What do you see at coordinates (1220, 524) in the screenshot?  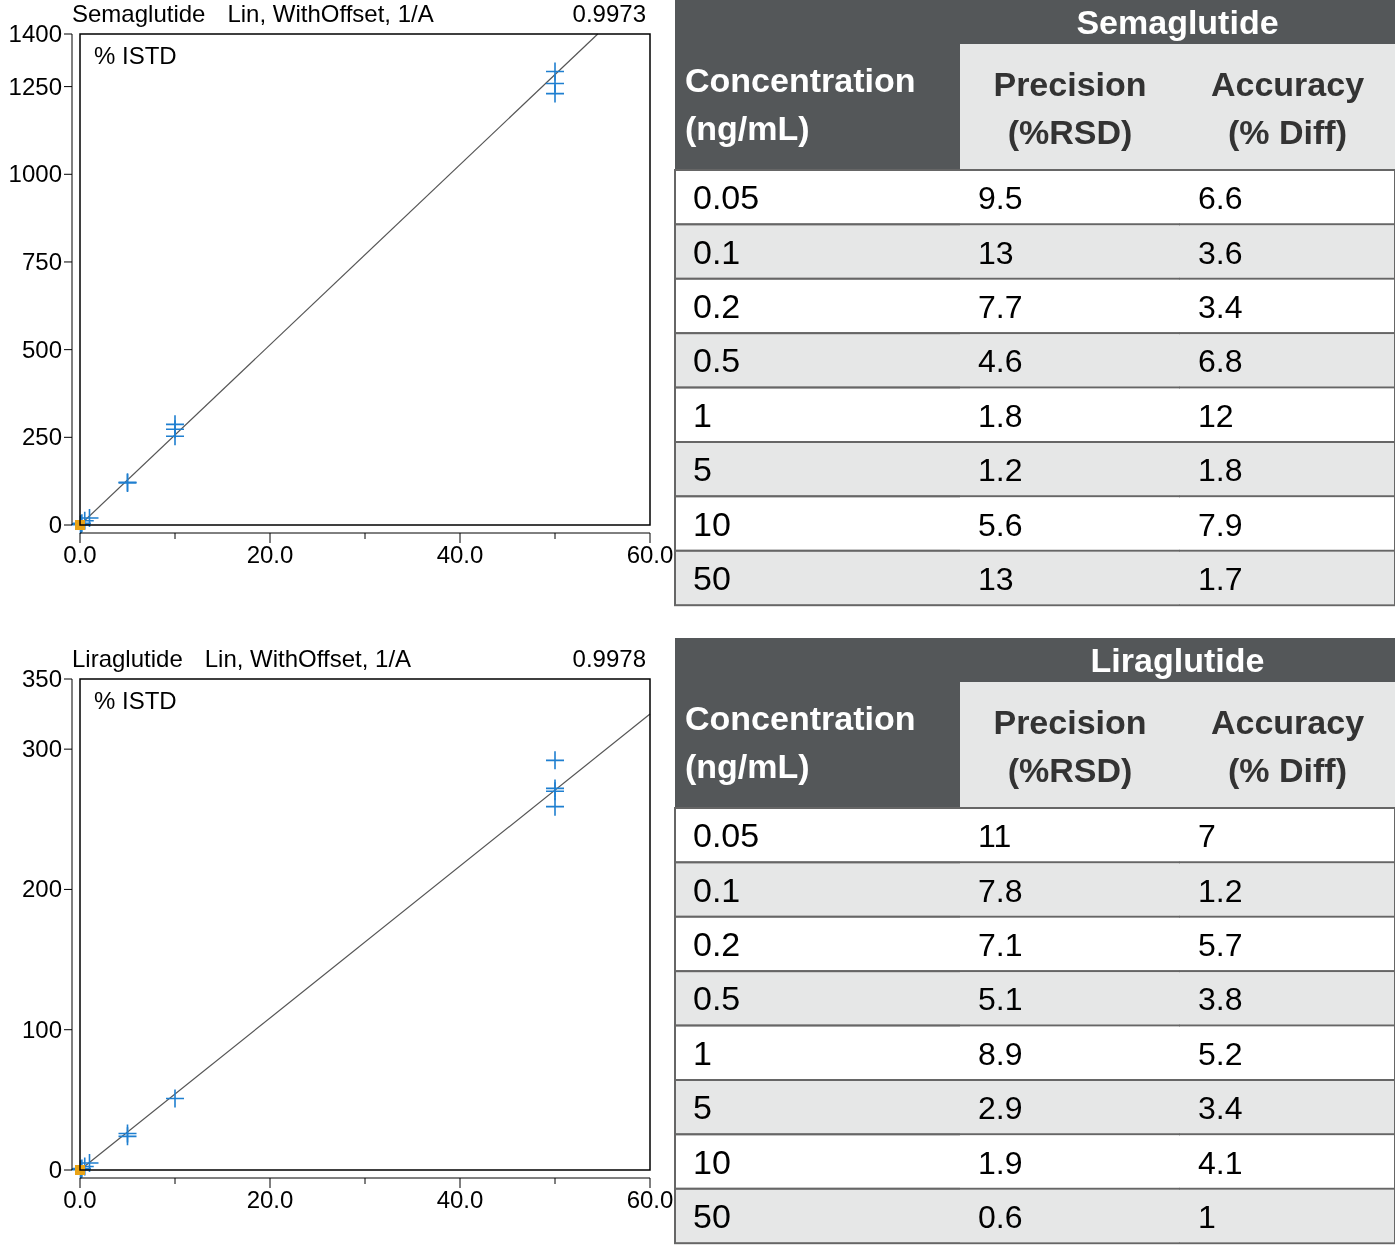 I see `data-label: 7.9` at bounding box center [1220, 524].